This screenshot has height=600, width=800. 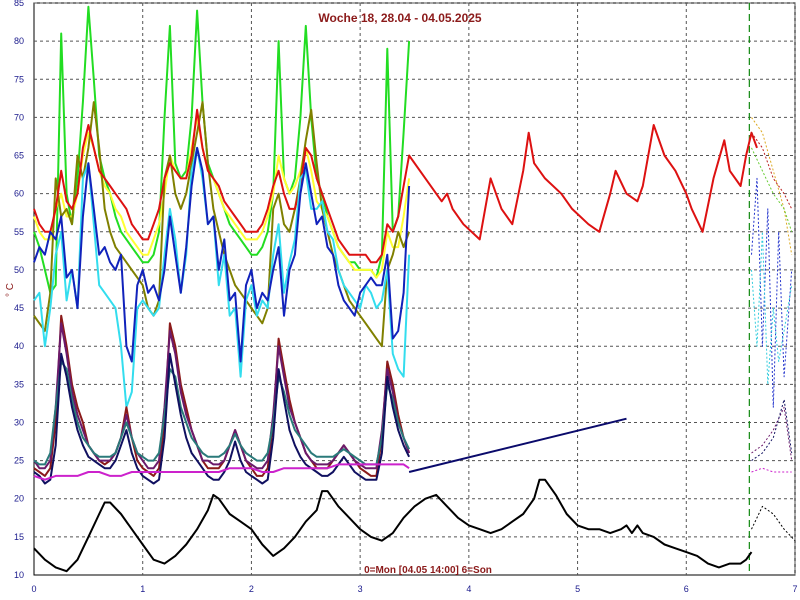 What do you see at coordinates (142, 589) in the screenshot?
I see `x-tick-label: 1` at bounding box center [142, 589].